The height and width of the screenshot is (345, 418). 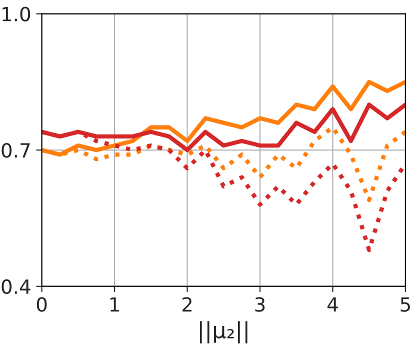 What do you see at coordinates (224, 332) in the screenshot?
I see `x-axis-title: ||μ₂||` at bounding box center [224, 332].